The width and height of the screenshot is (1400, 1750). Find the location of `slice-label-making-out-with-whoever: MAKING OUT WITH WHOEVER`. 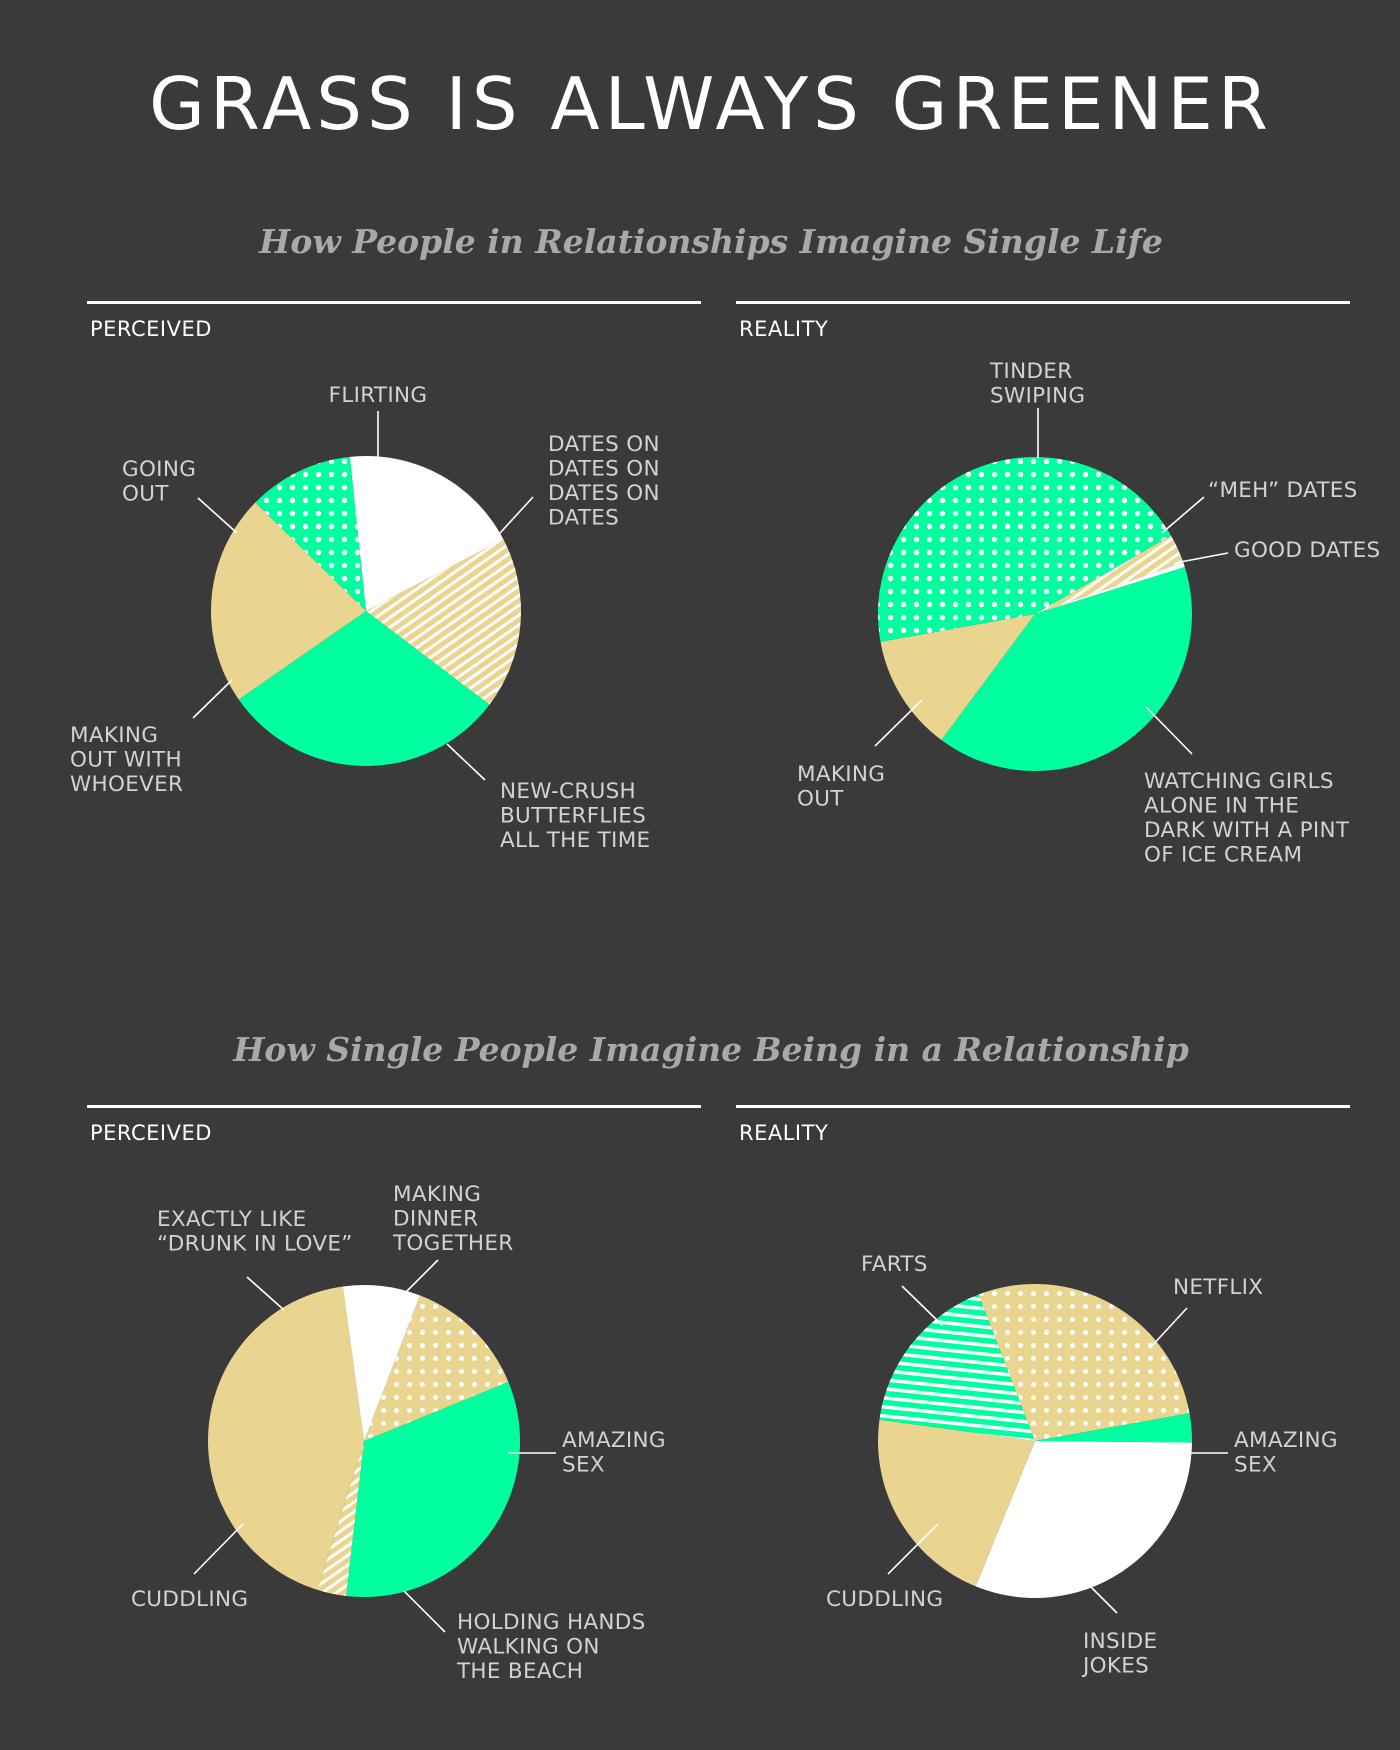

slice-label-making-out-with-whoever: MAKING OUT WITH WHOEVER is located at coordinates (126, 760).